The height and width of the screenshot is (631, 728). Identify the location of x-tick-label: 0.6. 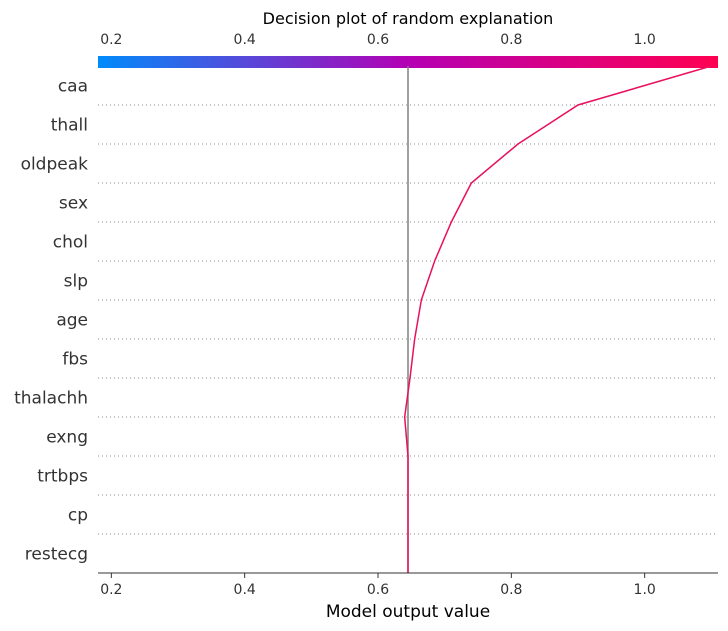
(378, 590).